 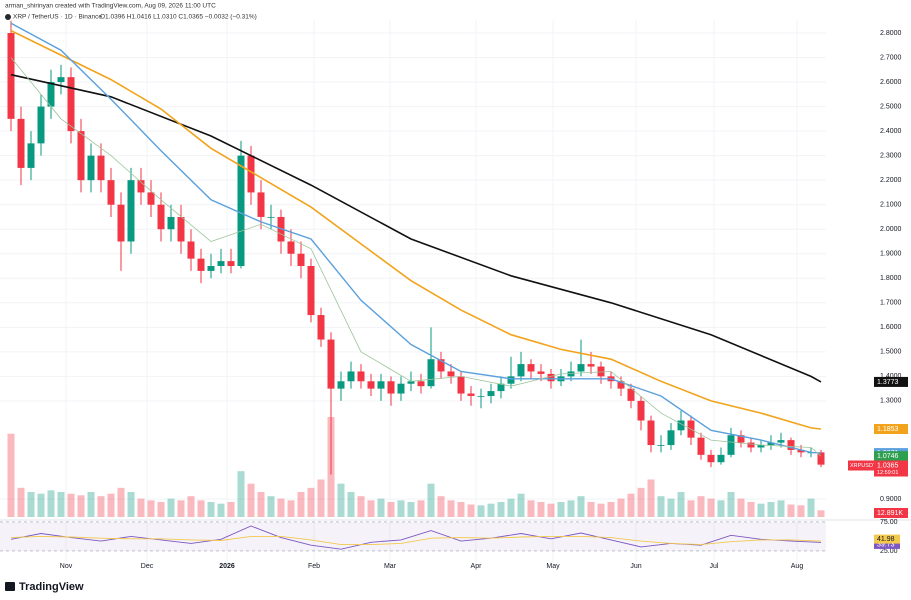 What do you see at coordinates (477, 566) in the screenshot?
I see `x-tick-label: Apr` at bounding box center [477, 566].